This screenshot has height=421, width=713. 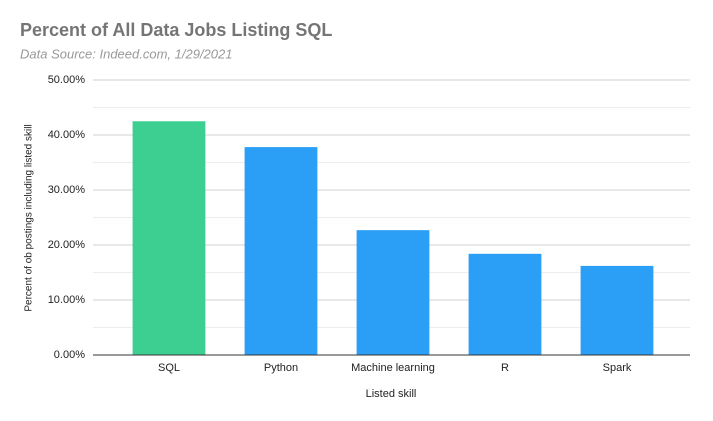 What do you see at coordinates (67, 80) in the screenshot?
I see `y-tick-label: 50.00%` at bounding box center [67, 80].